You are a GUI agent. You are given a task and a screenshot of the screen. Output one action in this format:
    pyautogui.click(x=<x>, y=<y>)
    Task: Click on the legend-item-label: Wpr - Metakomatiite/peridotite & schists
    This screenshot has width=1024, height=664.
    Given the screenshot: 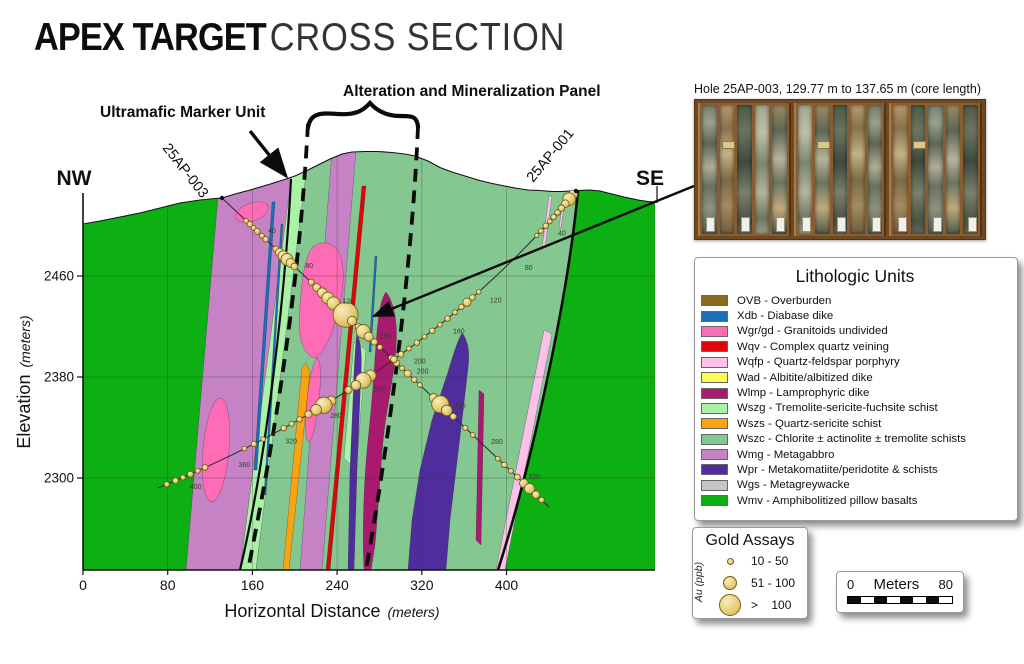 What is the action you would take?
    pyautogui.click(x=837, y=469)
    